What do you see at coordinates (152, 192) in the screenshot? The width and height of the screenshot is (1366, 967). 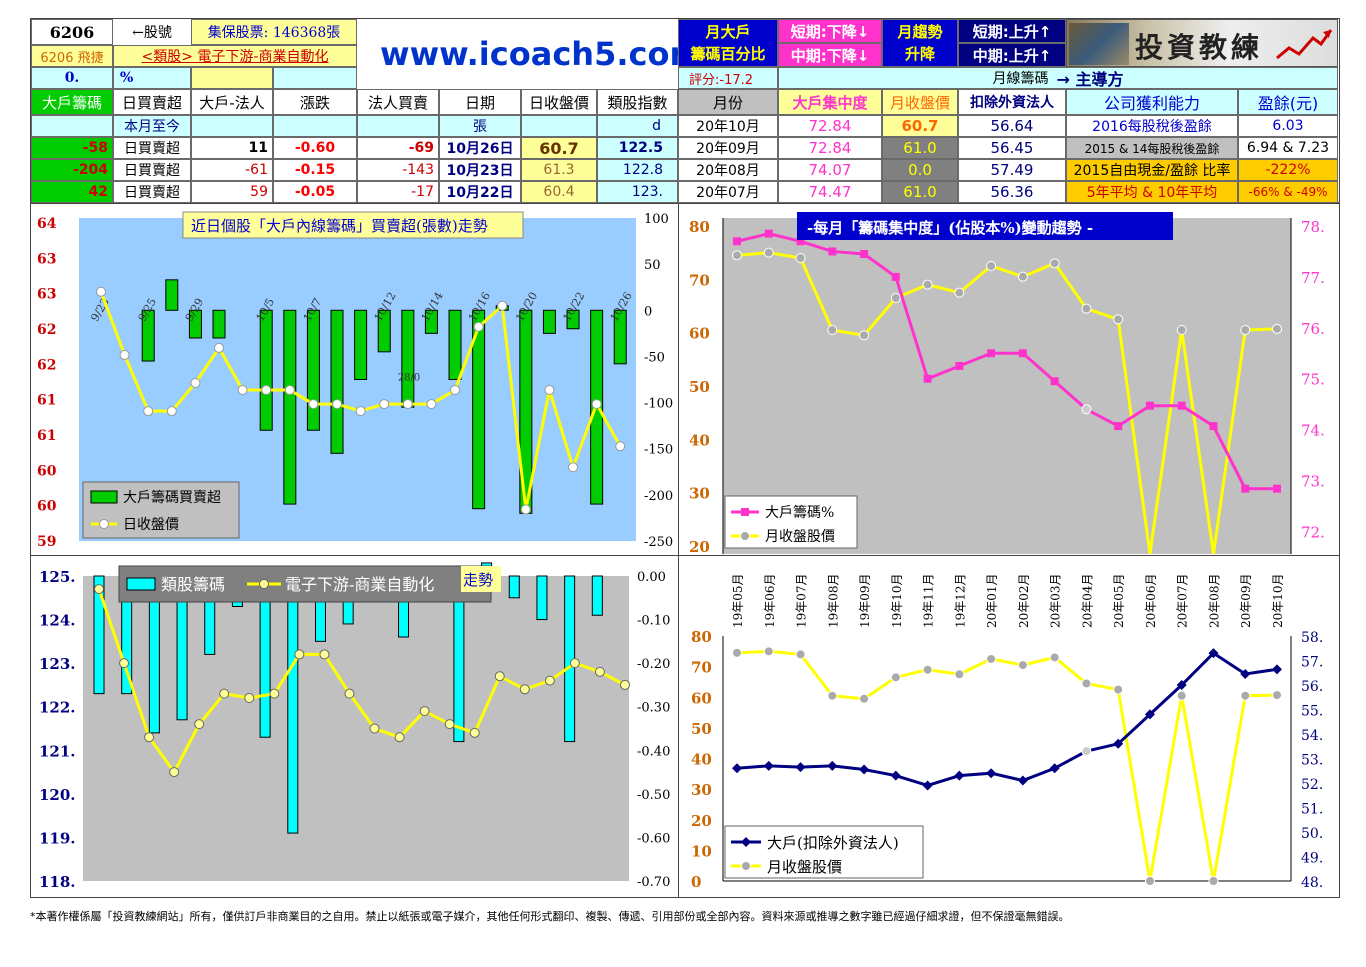 I see `row-label: 日買賣超` at bounding box center [152, 192].